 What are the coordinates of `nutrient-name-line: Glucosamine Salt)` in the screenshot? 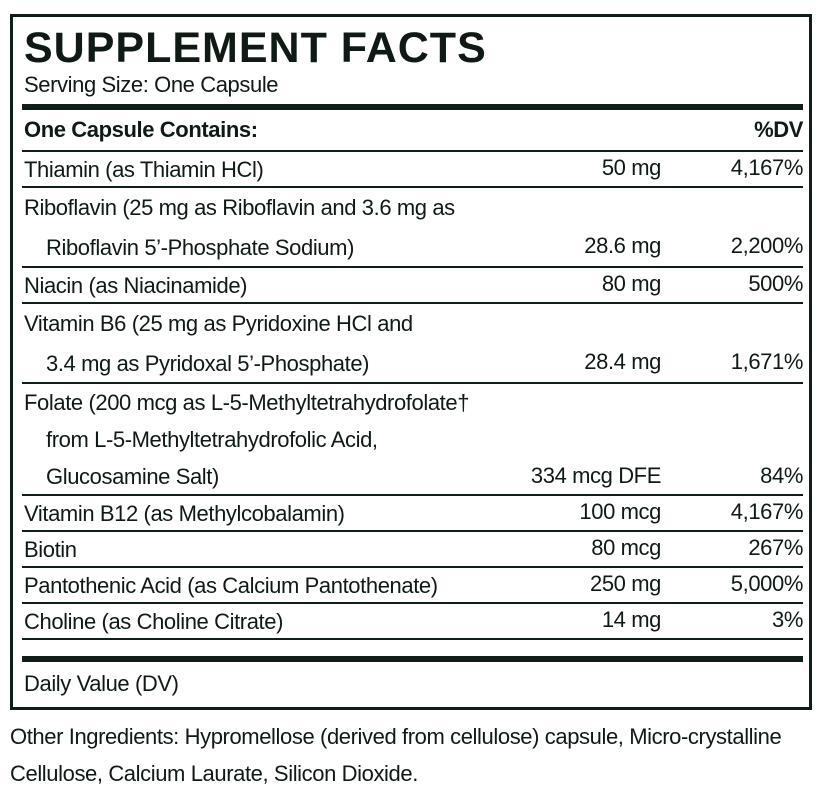 It's located at (132, 476).